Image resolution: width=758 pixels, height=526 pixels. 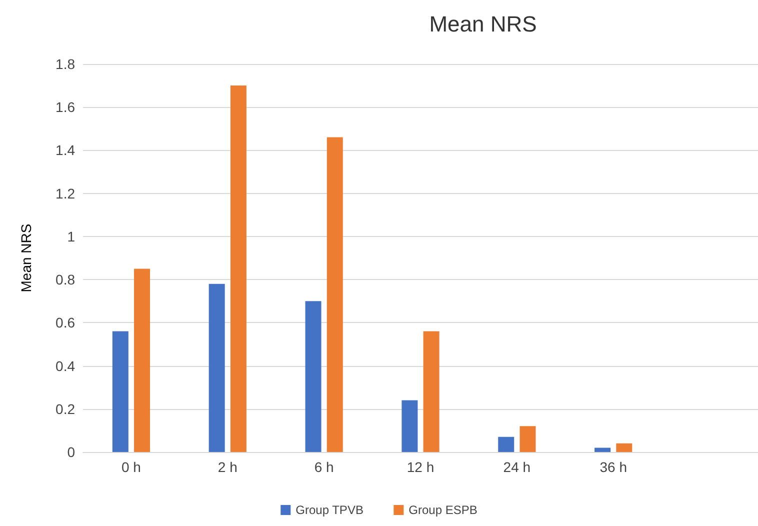 What do you see at coordinates (420, 467) in the screenshot?
I see `x-tick-label: 12 h` at bounding box center [420, 467].